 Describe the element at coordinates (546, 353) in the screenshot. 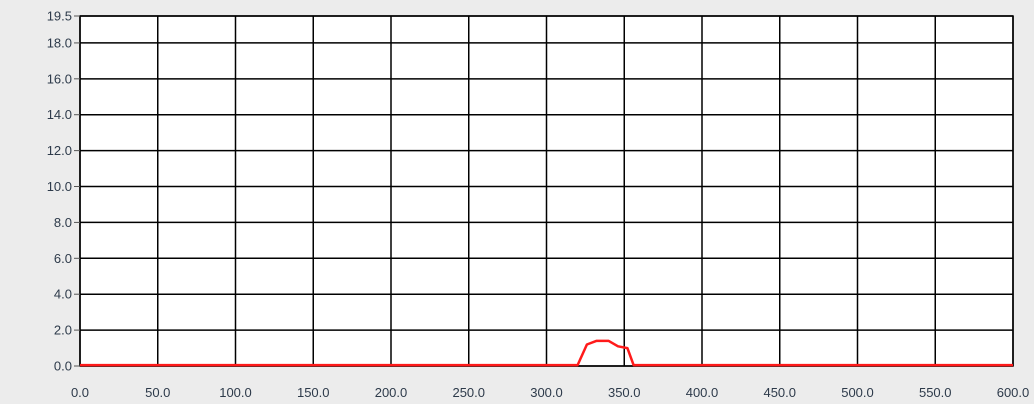

I see `series-line` at that location.